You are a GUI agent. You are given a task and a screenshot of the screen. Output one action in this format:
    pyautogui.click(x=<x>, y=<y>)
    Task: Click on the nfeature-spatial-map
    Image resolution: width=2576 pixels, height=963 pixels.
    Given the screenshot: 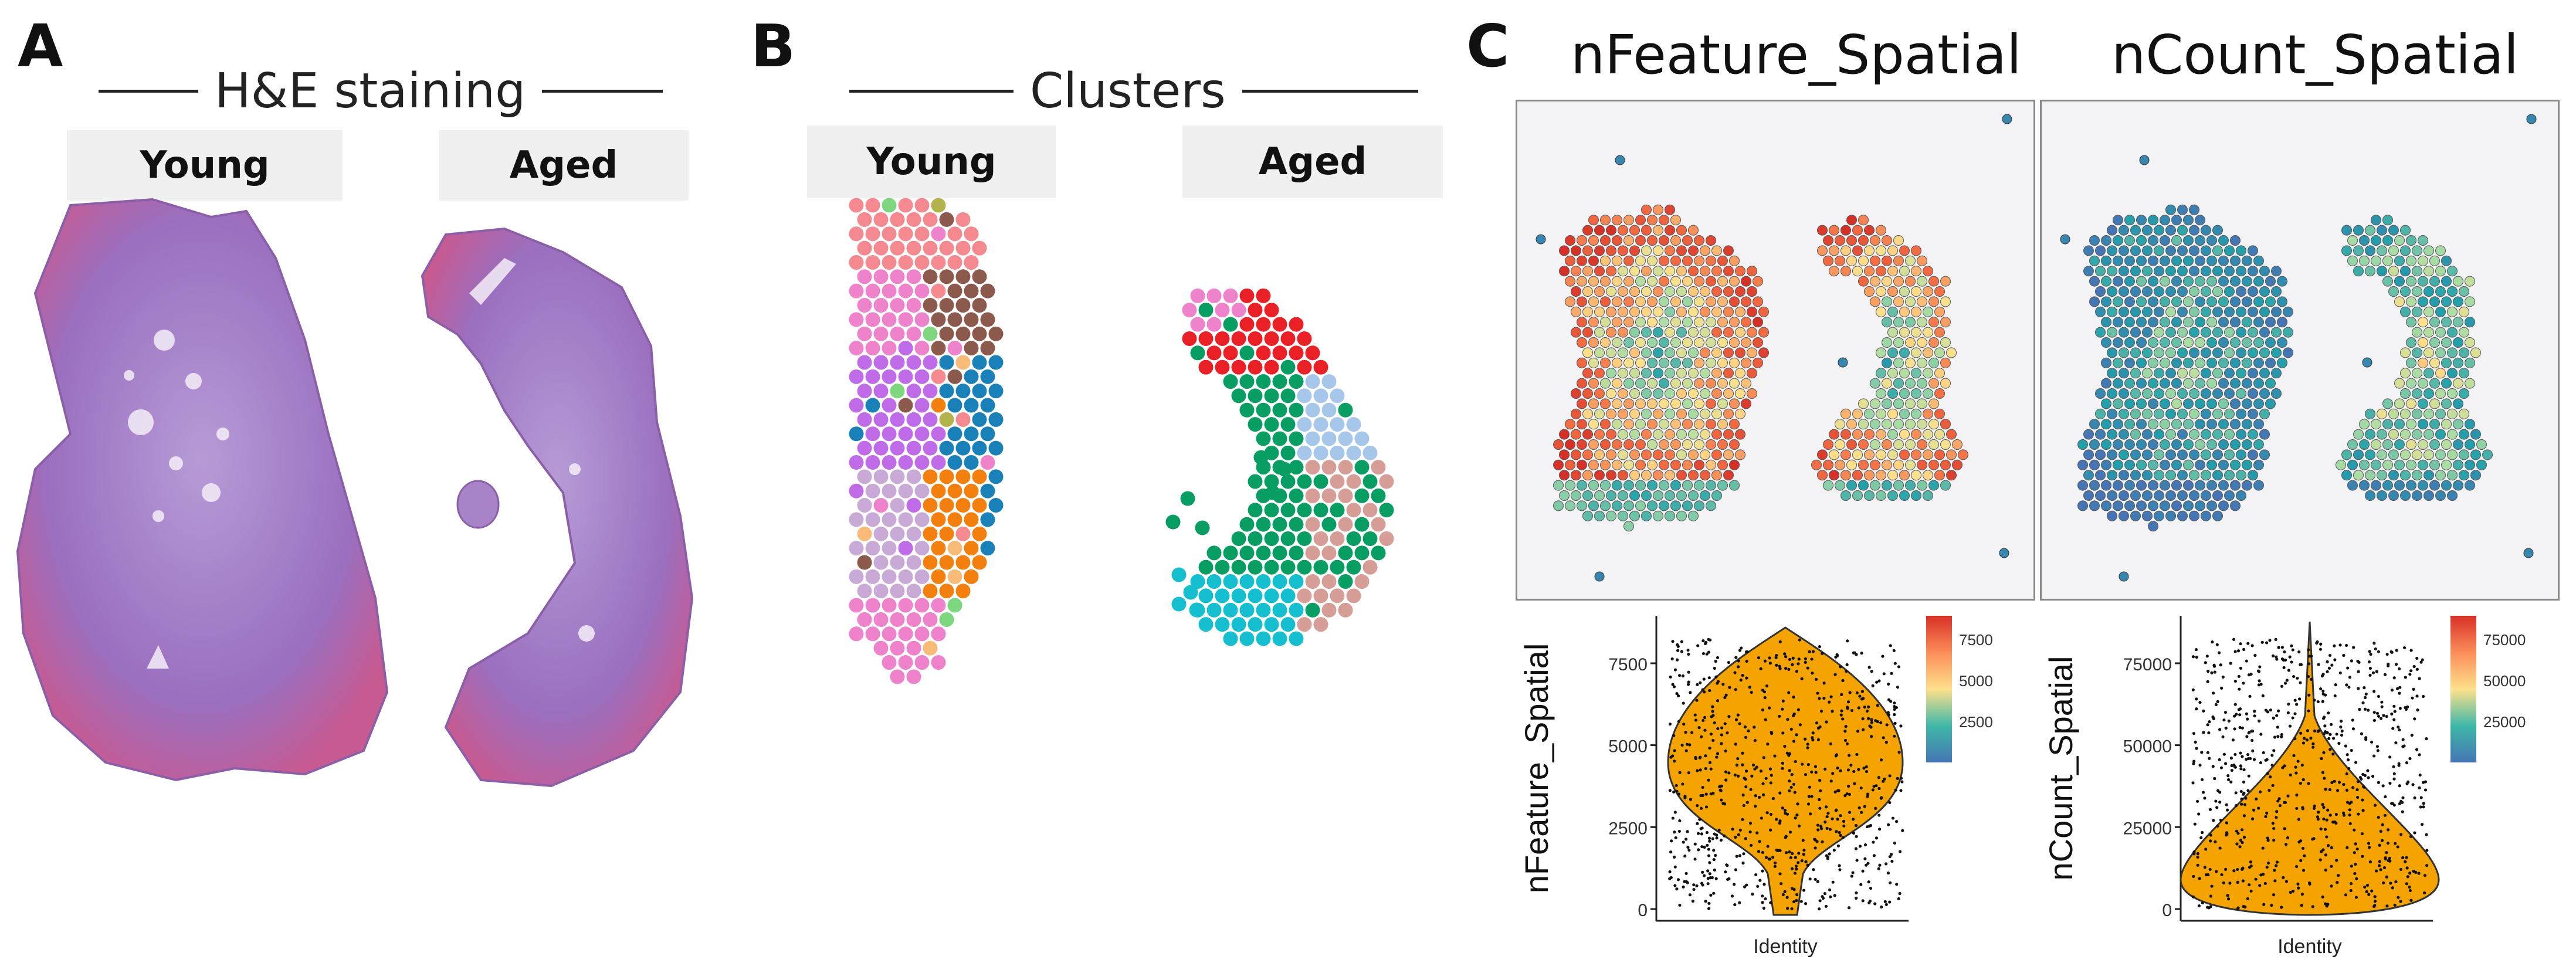 What is the action you would take?
    pyautogui.click(x=1775, y=350)
    